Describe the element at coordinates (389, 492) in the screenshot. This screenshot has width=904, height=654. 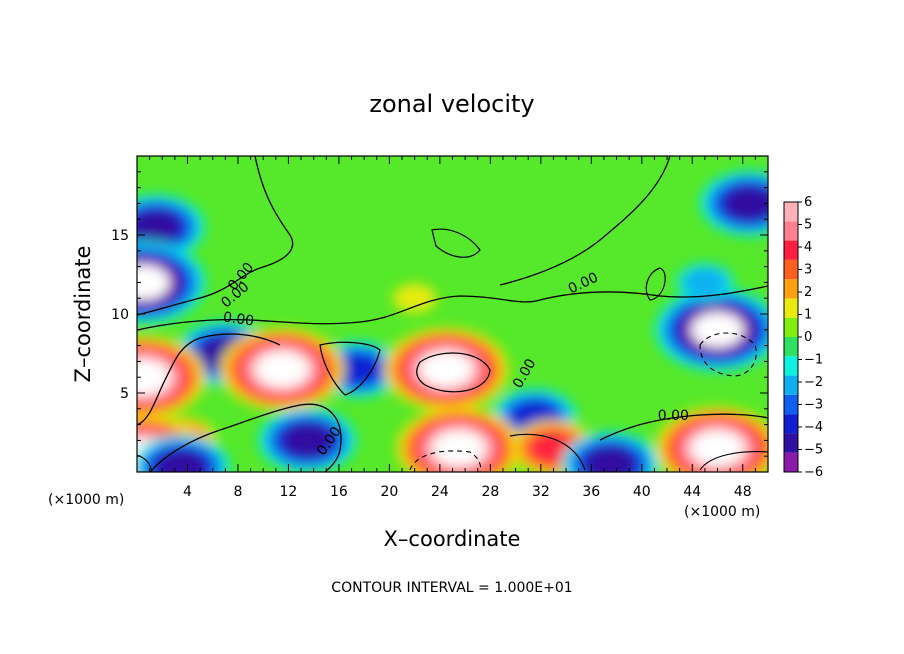
I see `x-tick-label: 20` at that location.